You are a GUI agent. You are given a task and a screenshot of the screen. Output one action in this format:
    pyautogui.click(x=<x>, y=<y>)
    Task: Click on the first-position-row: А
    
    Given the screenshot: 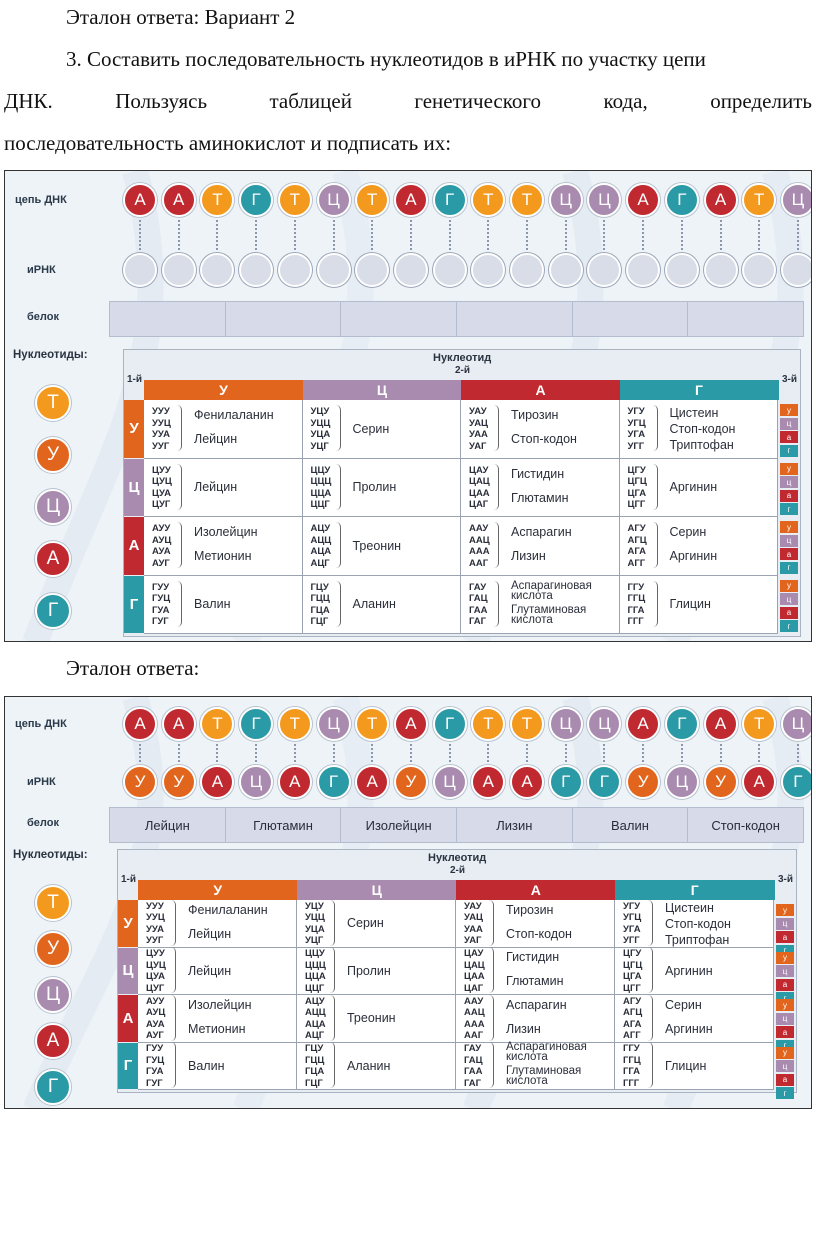 What is the action you would take?
    pyautogui.click(x=134, y=546)
    